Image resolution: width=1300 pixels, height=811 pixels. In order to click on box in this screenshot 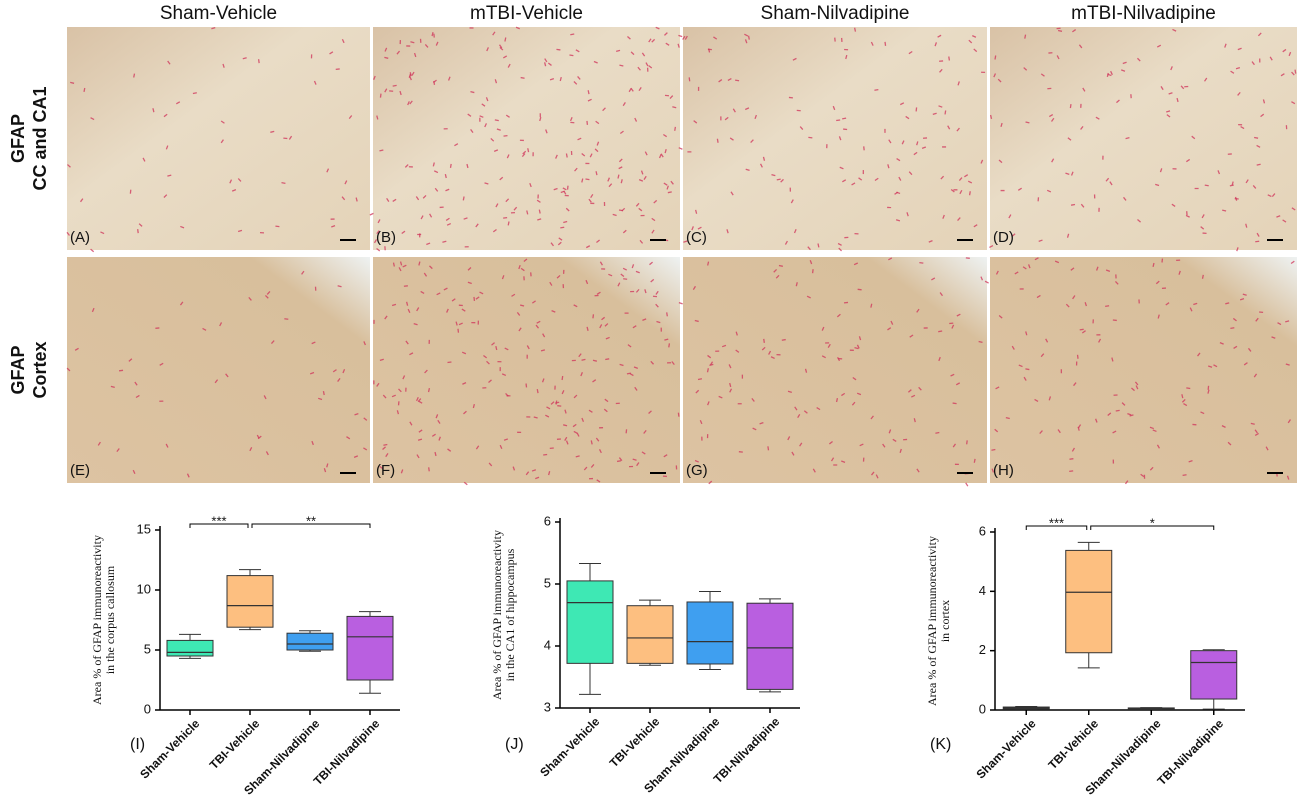, I will do `click(590, 622)`.